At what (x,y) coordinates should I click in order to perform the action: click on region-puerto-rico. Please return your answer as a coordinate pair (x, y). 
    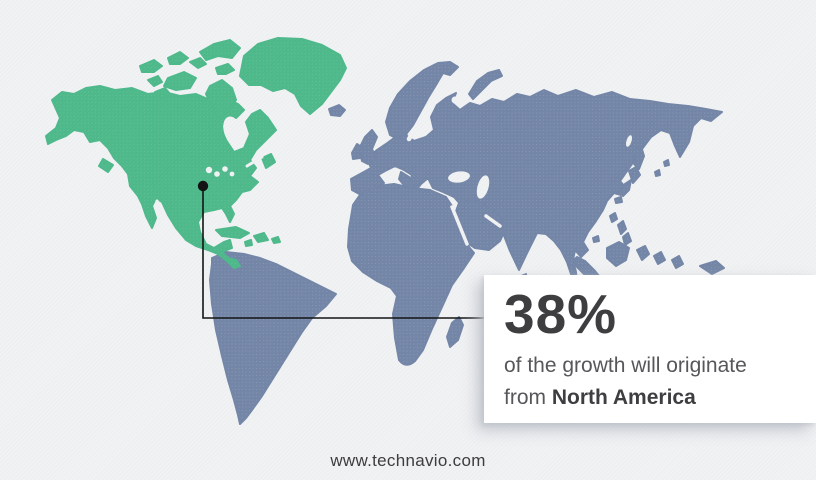
    Looking at the image, I should click on (276, 240).